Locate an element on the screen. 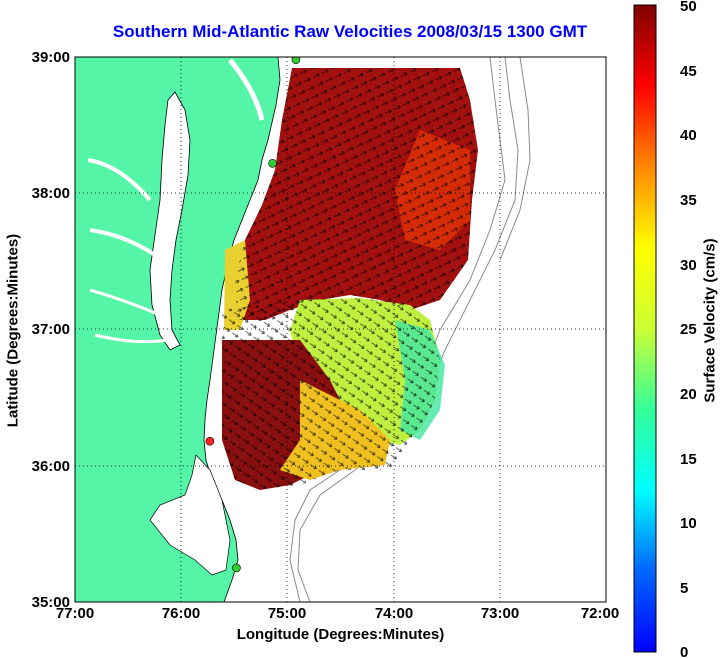 The image size is (724, 659). x-ticks: 77:00 76:00 75:00 74:00 73:00 72:00 is located at coordinates (337, 613).